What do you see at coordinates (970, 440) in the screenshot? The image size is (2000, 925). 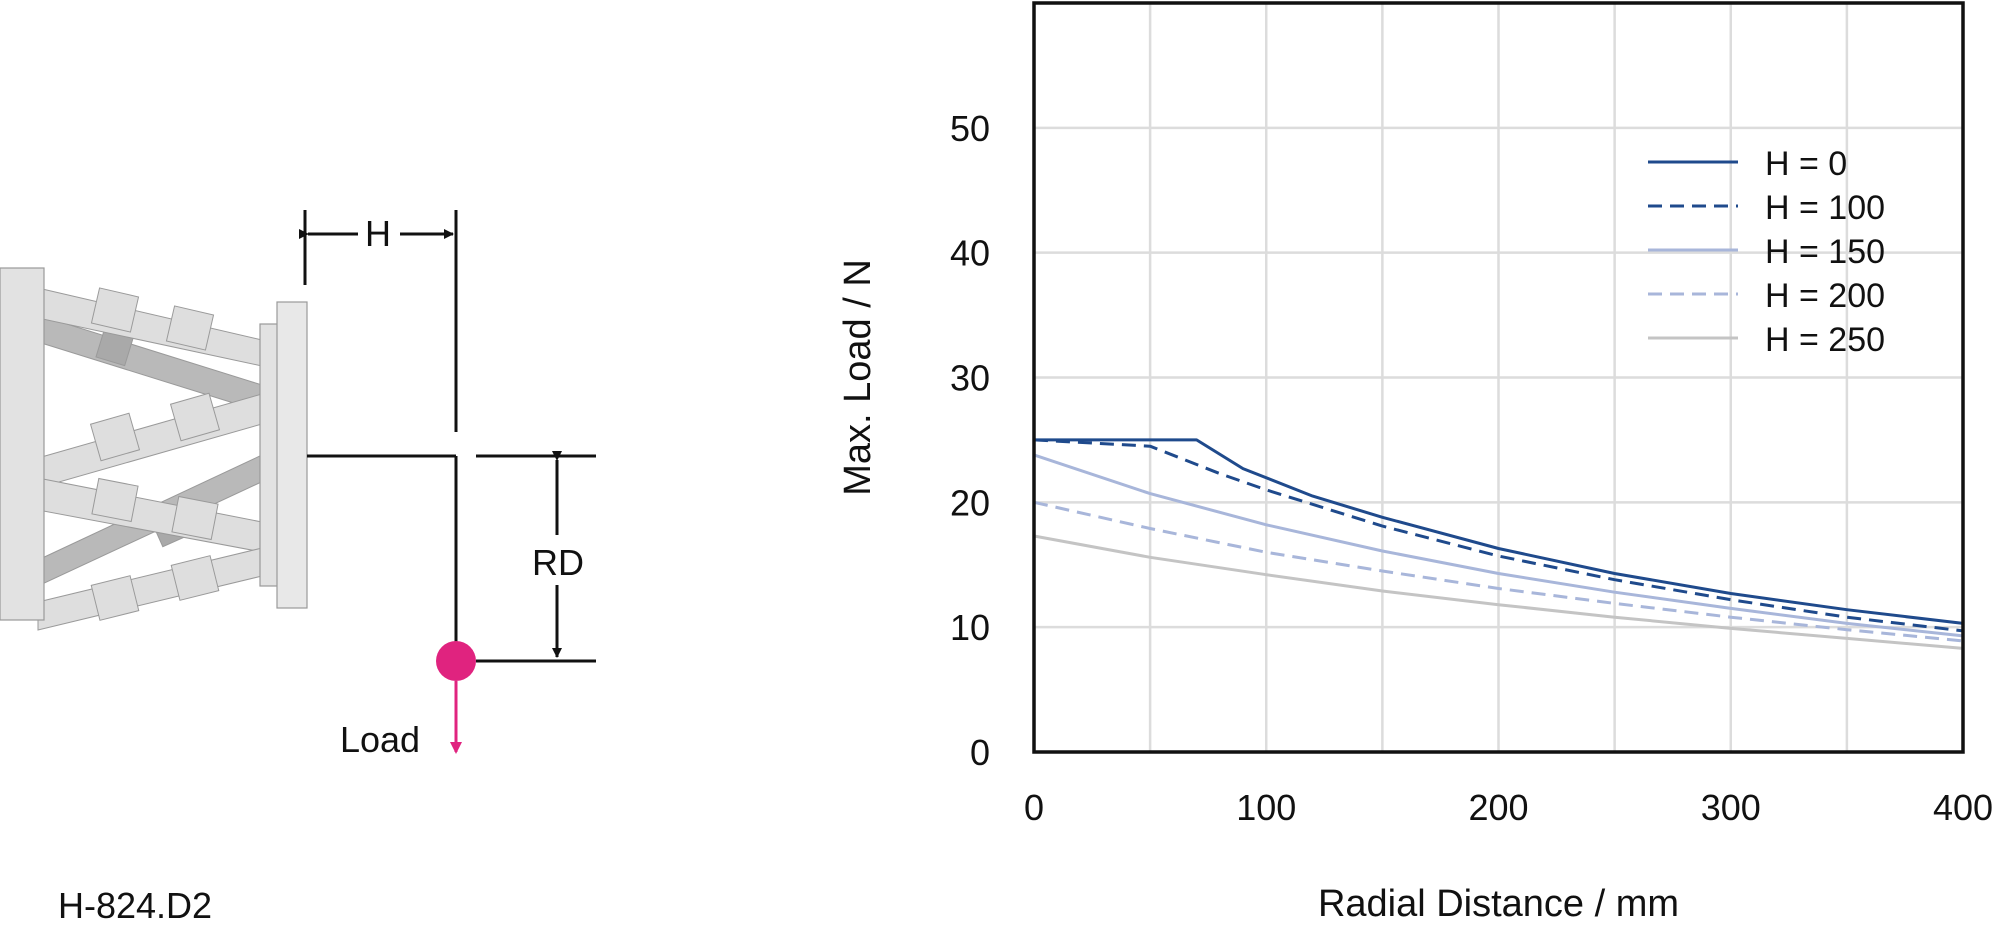 I see `y-tick-labels: 0 10 20 30 40 50` at bounding box center [970, 440].